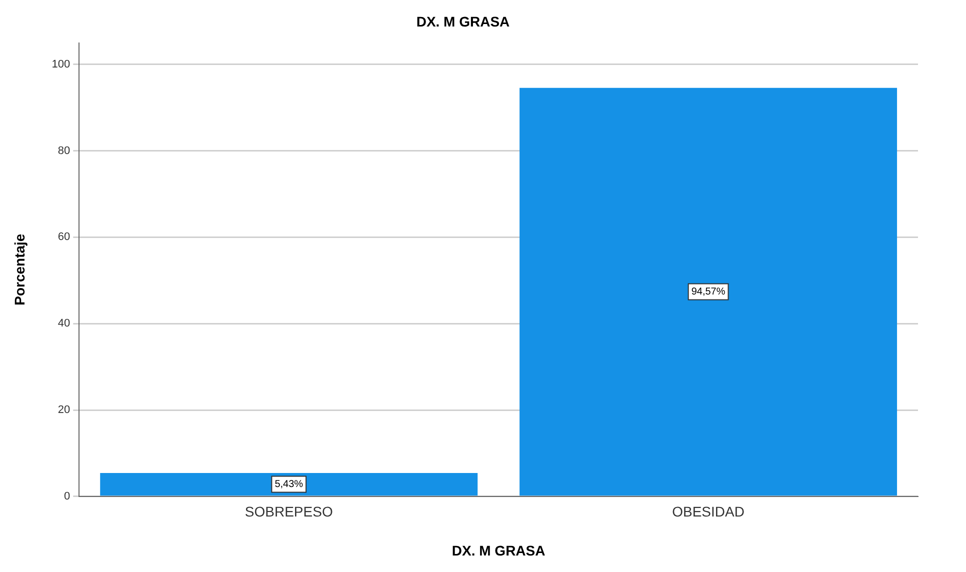  Describe the element at coordinates (708, 512) in the screenshot. I see `x-tick-label: OBESIDAD` at that location.